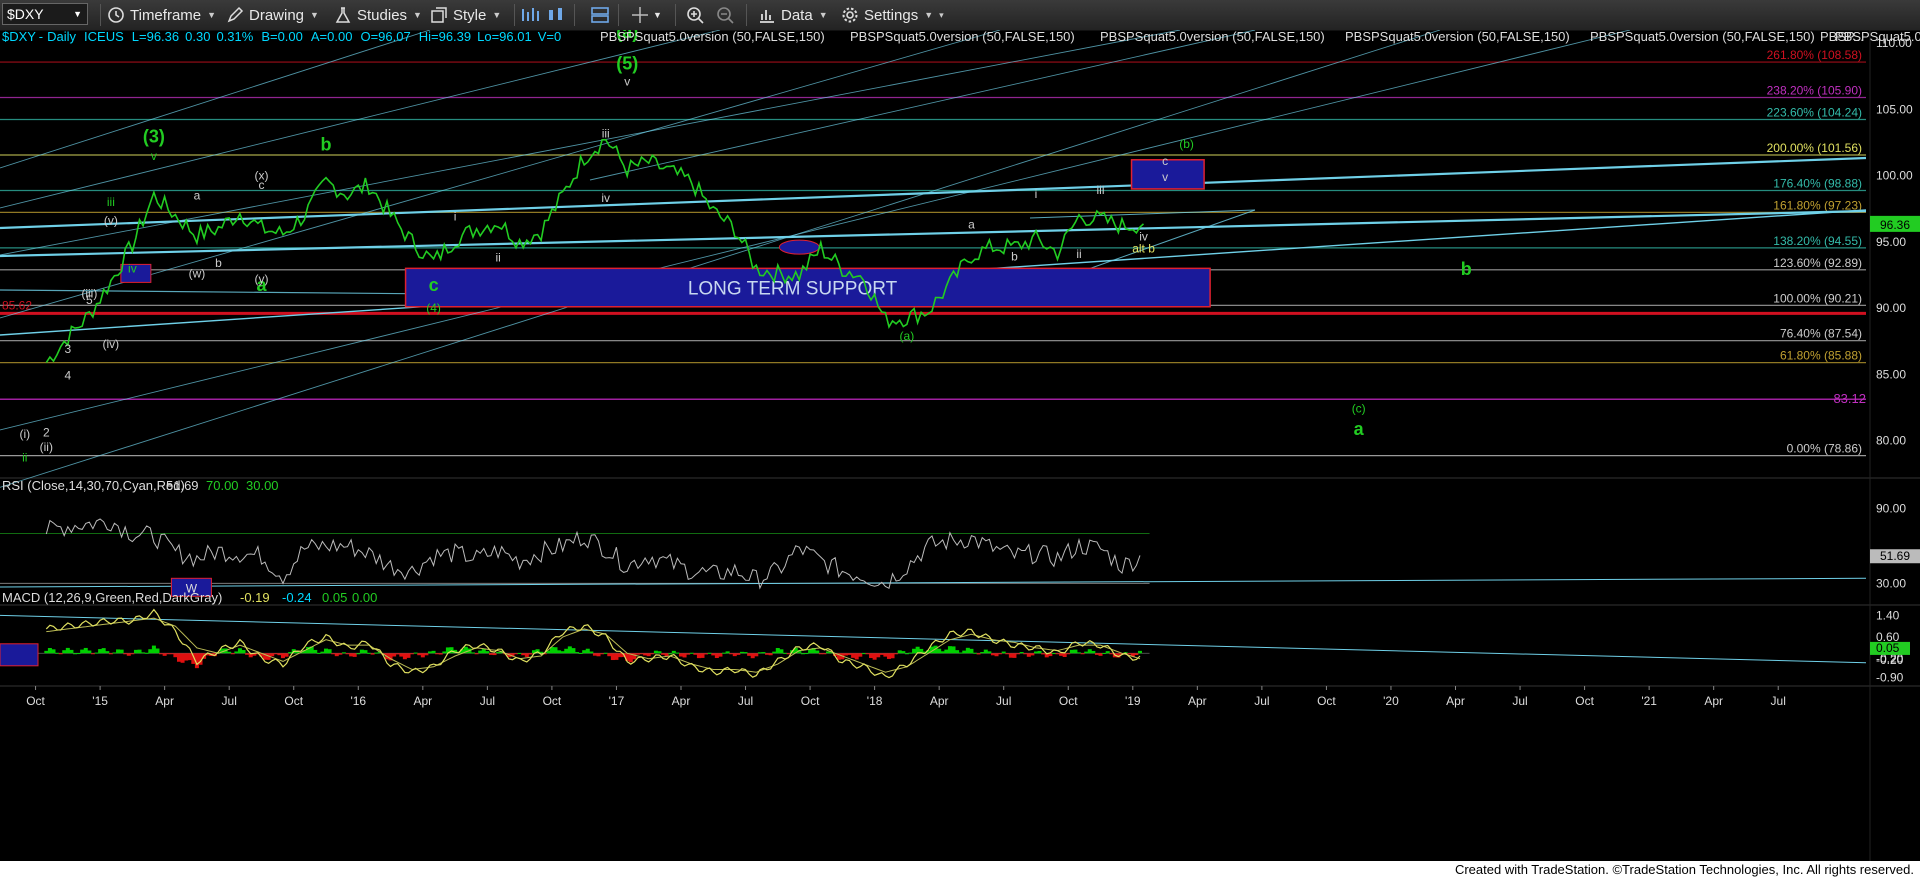 The height and width of the screenshot is (879, 1920). I want to click on settings-menu: Settings ▼ ▾, so click(892, 15).